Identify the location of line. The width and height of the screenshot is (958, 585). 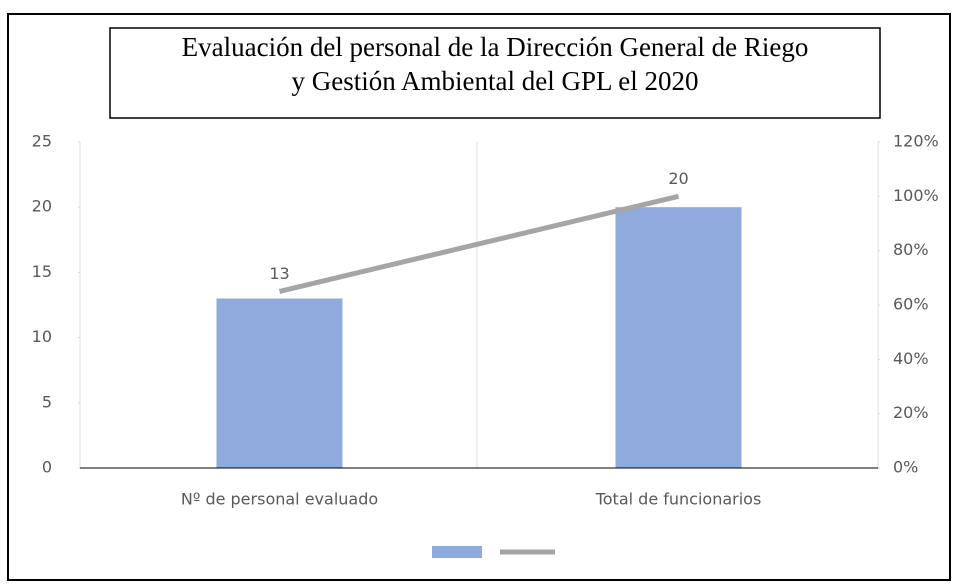
(479, 243).